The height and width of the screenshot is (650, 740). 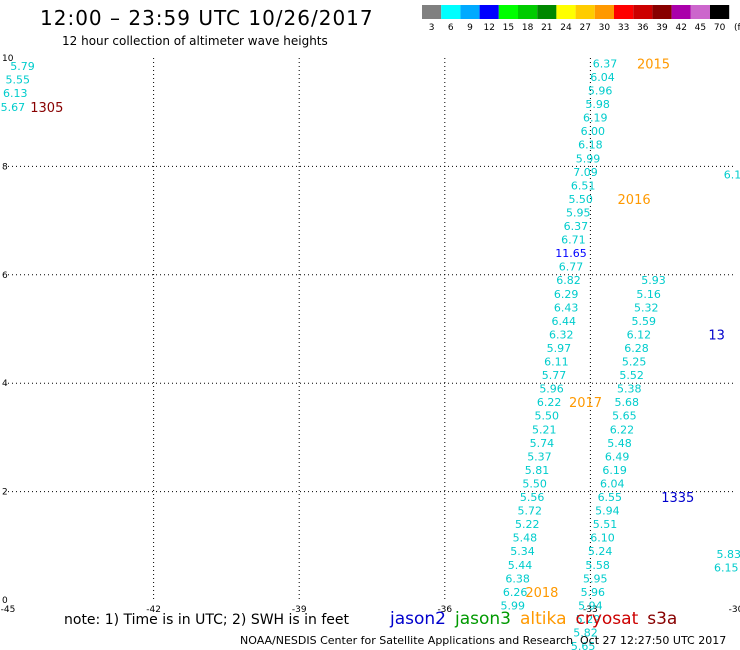 What do you see at coordinates (432, 28) in the screenshot?
I see `color-scale-tick: 3` at bounding box center [432, 28].